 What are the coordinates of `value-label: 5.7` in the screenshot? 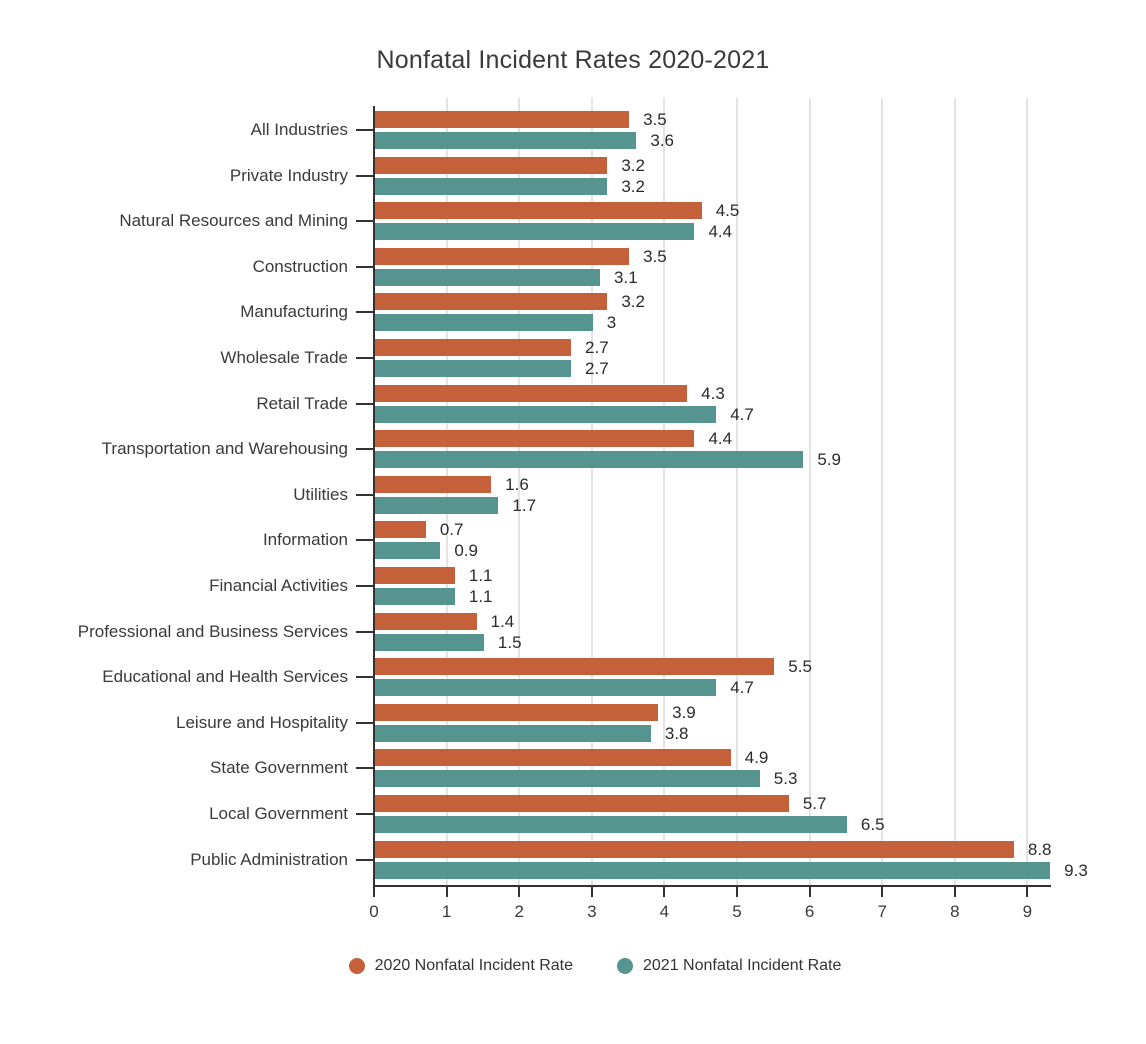 It's located at (814, 803).